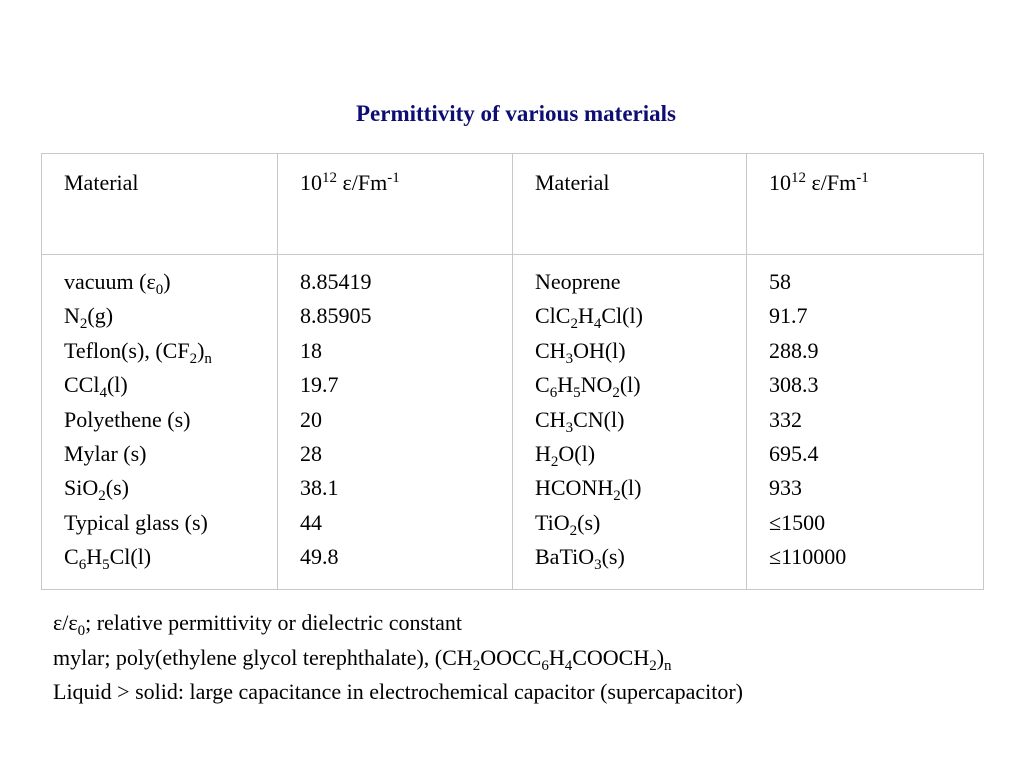 The image size is (1024, 768). What do you see at coordinates (785, 419) in the screenshot?
I see `table-cell-entry: 332` at bounding box center [785, 419].